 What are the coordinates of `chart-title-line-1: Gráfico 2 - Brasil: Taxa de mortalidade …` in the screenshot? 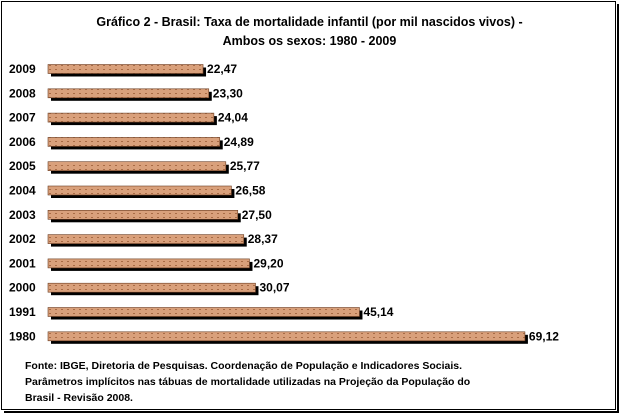 It's located at (309, 22).